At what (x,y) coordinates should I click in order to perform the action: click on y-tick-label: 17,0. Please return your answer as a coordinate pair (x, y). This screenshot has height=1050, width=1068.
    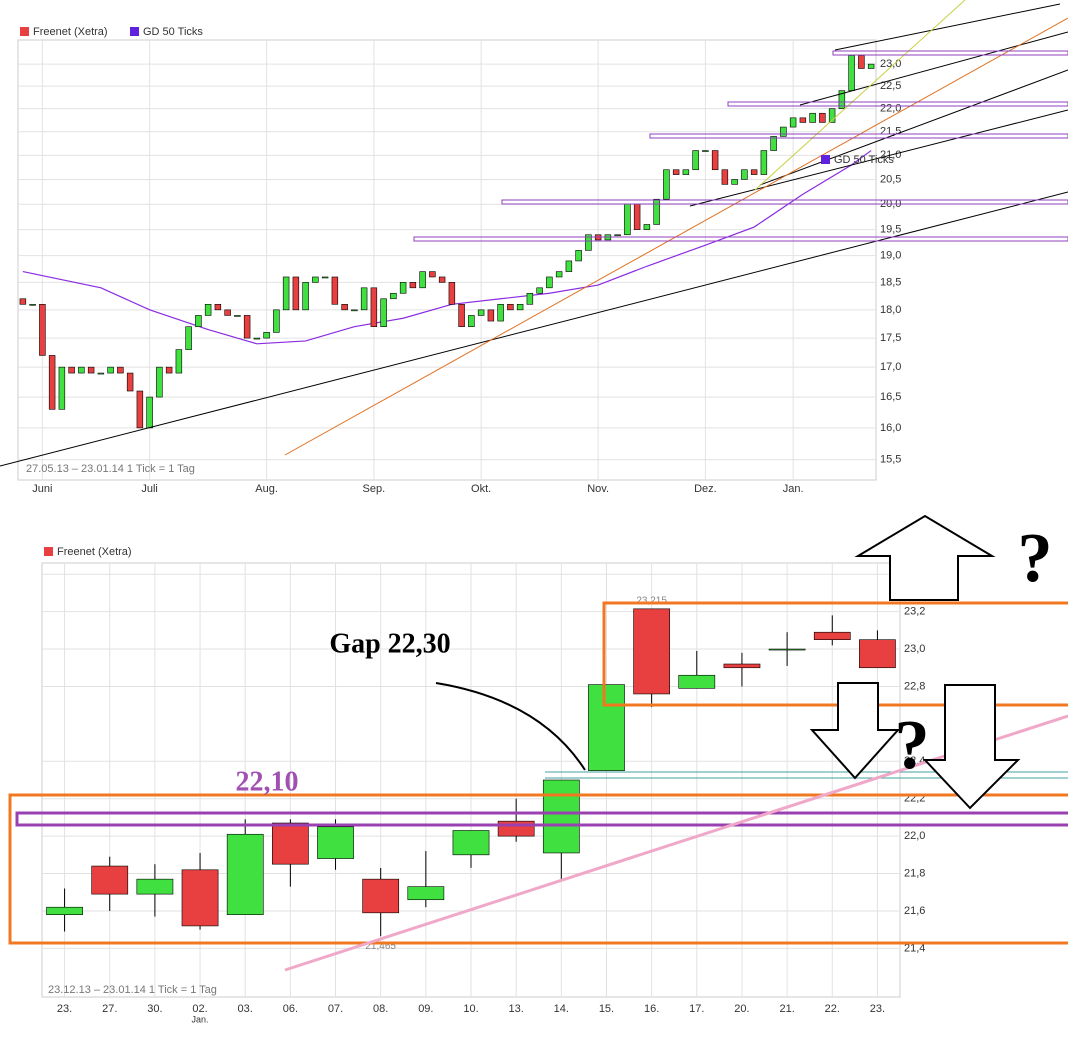
    Looking at the image, I should click on (890, 367).